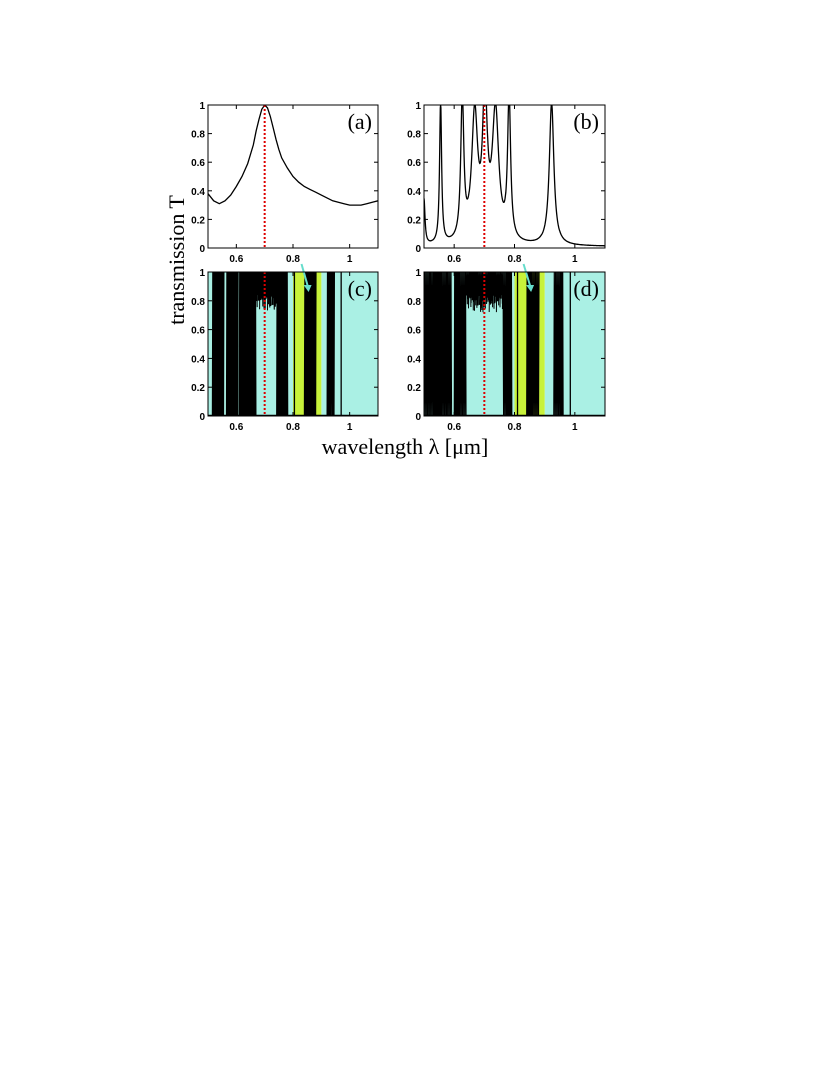  I want to click on panel-b: 0.6 0.8 1 0 0.2 0.4 0.6 0.8 1 (b), so click(506, 183).